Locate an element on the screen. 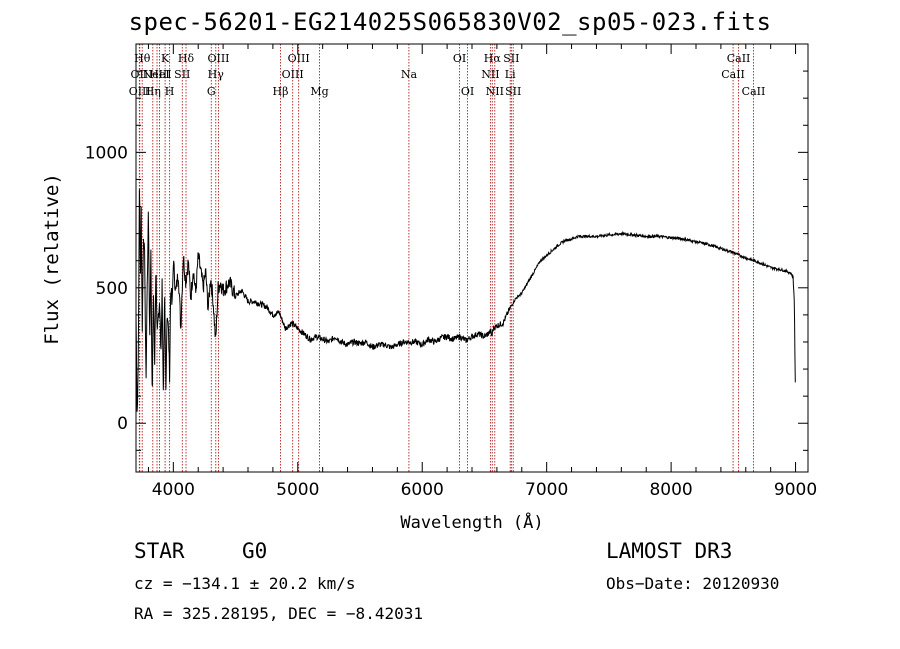  spectral-subclass: G0 is located at coordinates (255, 551).